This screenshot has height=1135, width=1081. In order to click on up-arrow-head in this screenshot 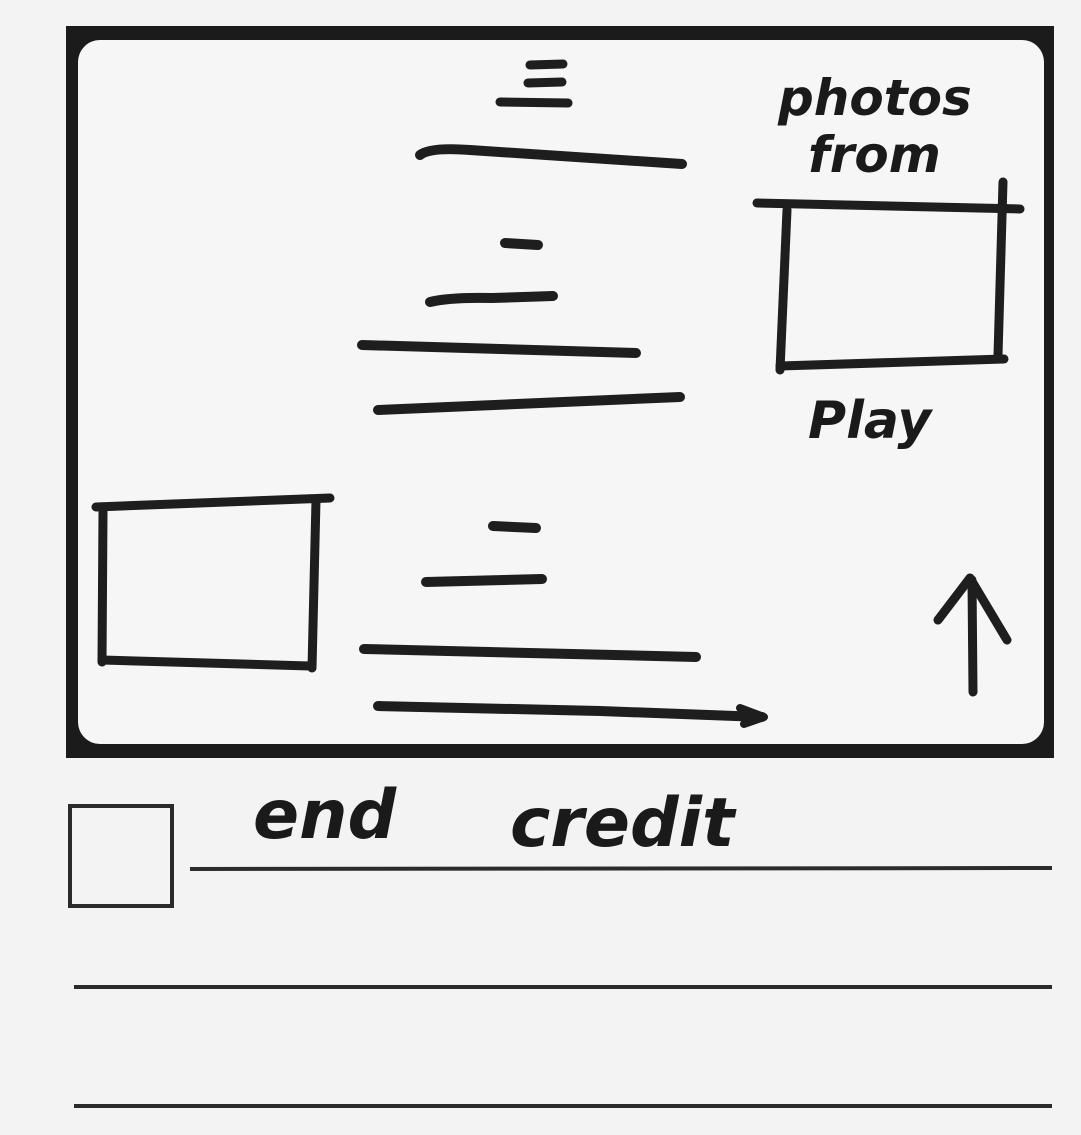, I will do `click(972, 609)`.